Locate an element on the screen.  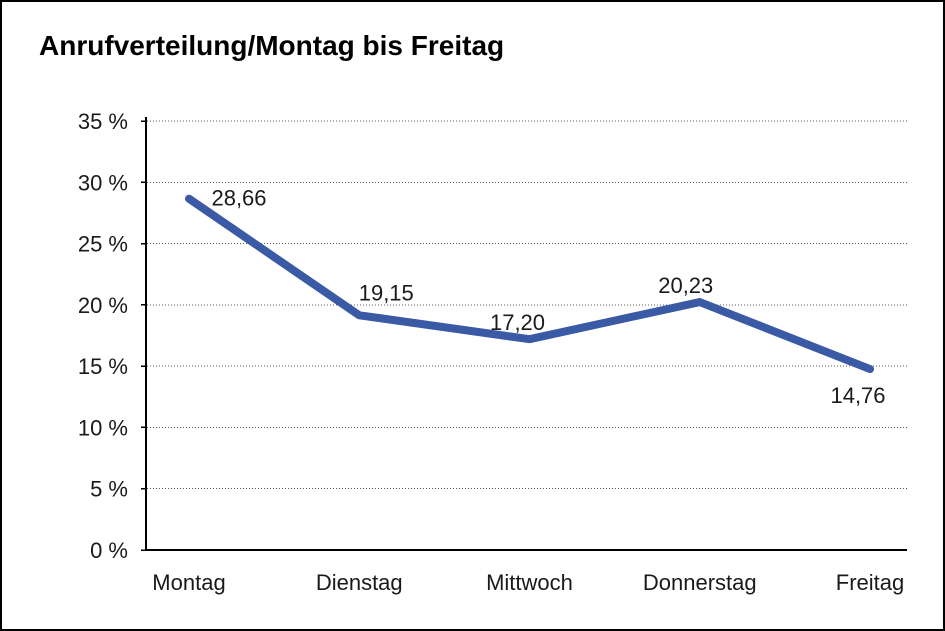
y-tick-label: 5 % is located at coordinates (109, 489).